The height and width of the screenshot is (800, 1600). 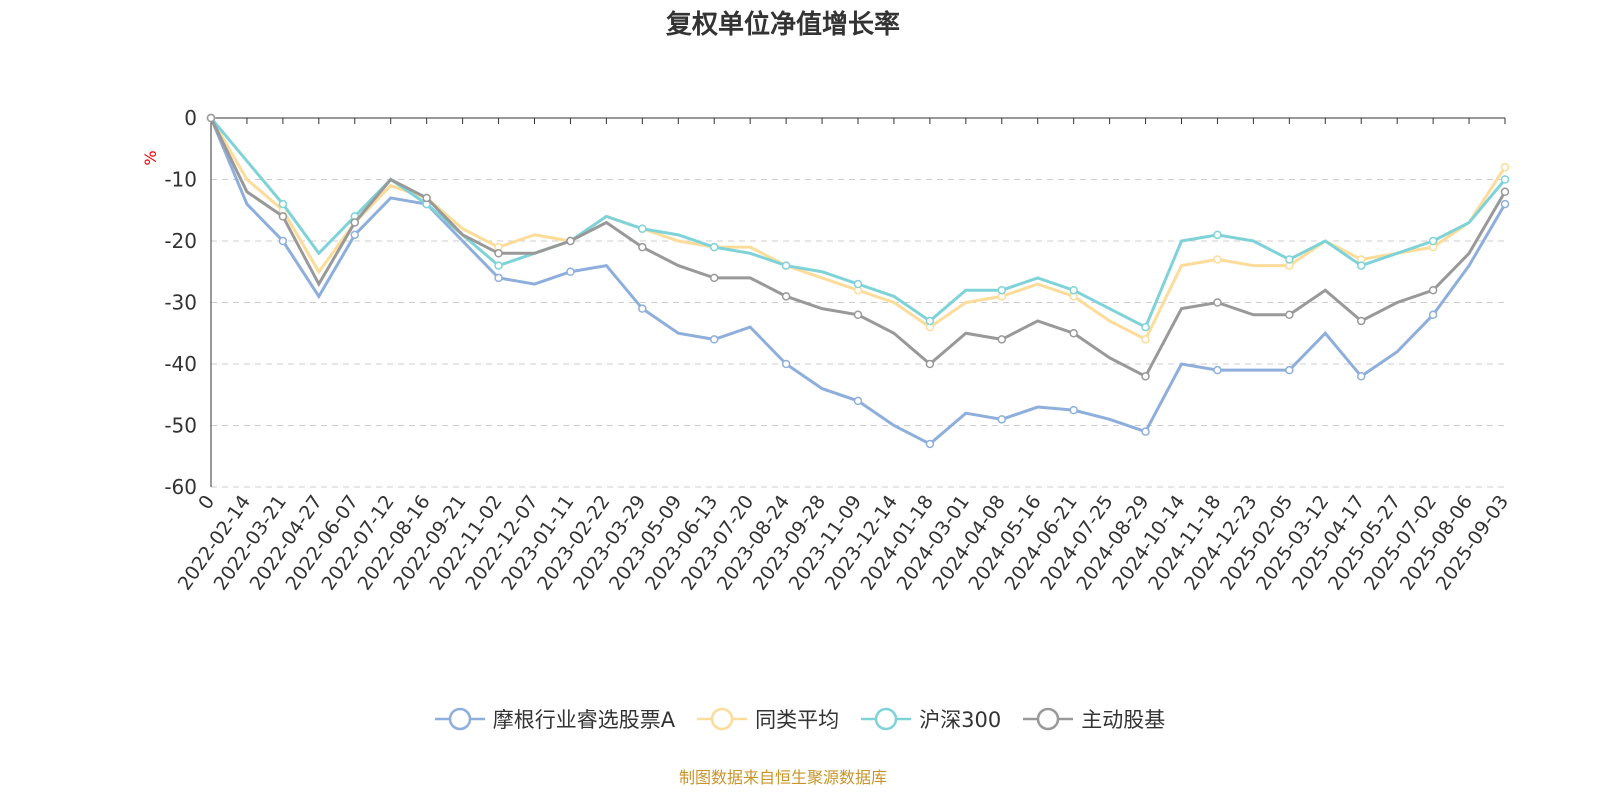 What do you see at coordinates (180, 180) in the screenshot?
I see `y-tick-label: -10` at bounding box center [180, 180].